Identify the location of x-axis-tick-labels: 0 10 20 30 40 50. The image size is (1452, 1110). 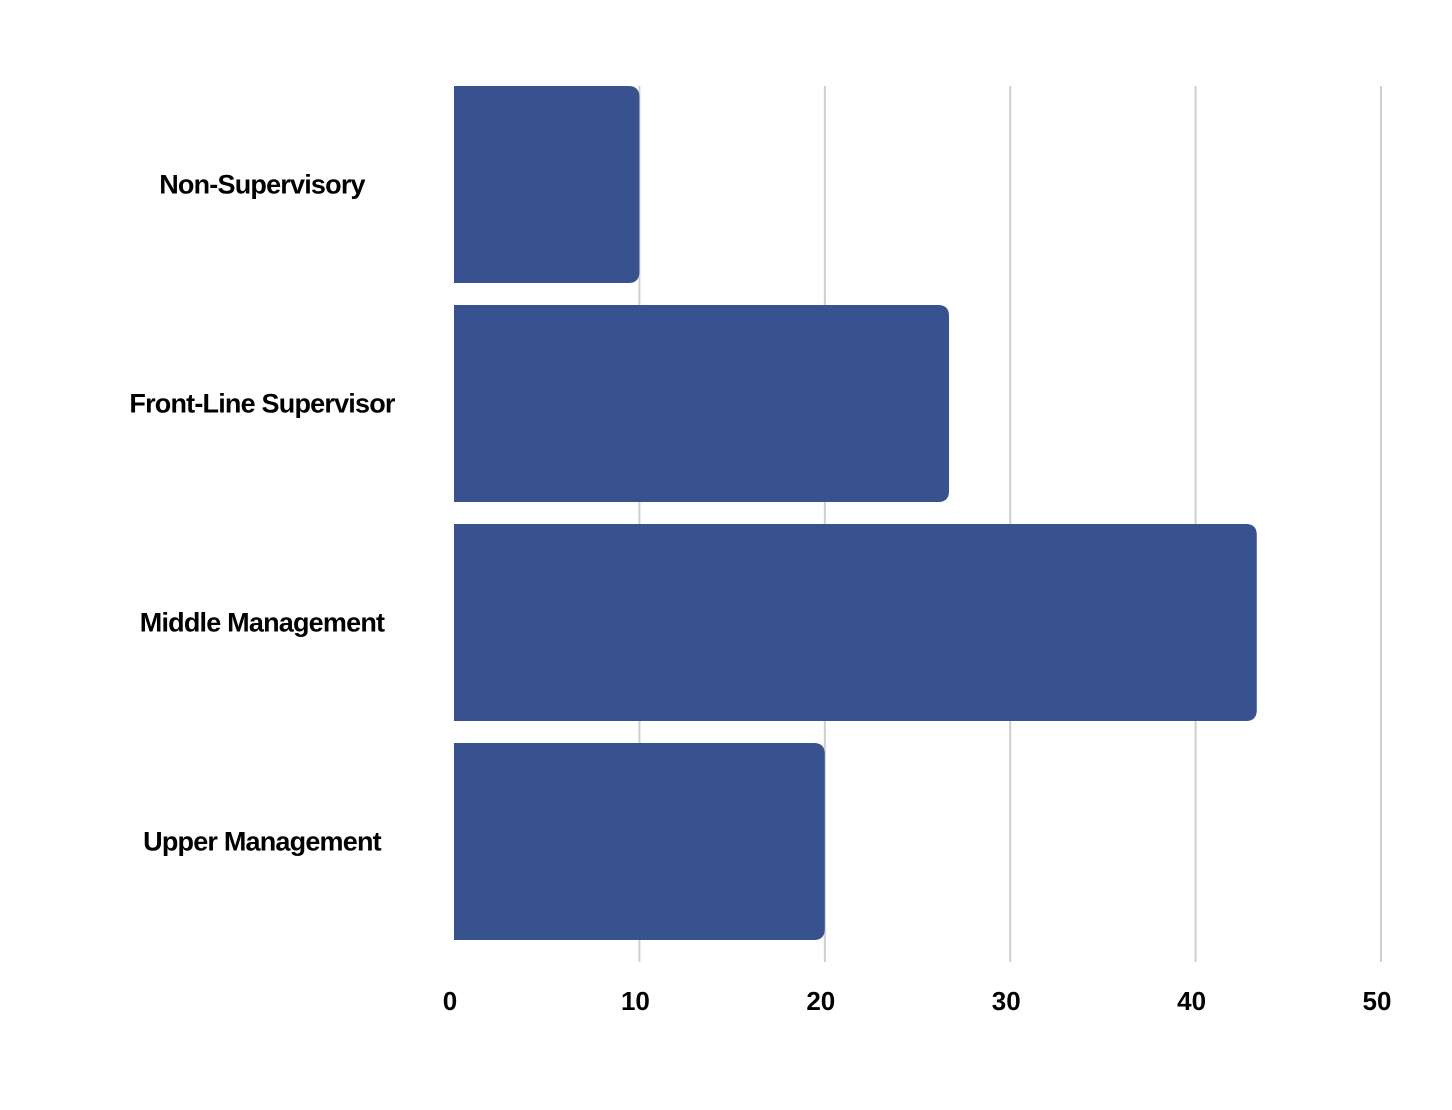
(917, 1001).